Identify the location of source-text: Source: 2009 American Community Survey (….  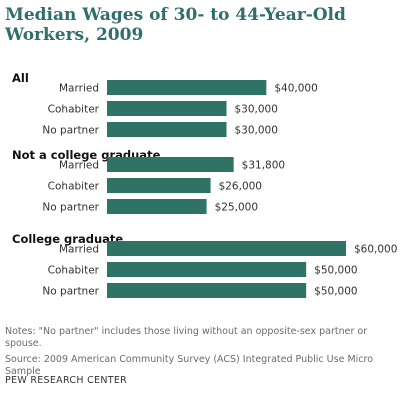
(189, 365).